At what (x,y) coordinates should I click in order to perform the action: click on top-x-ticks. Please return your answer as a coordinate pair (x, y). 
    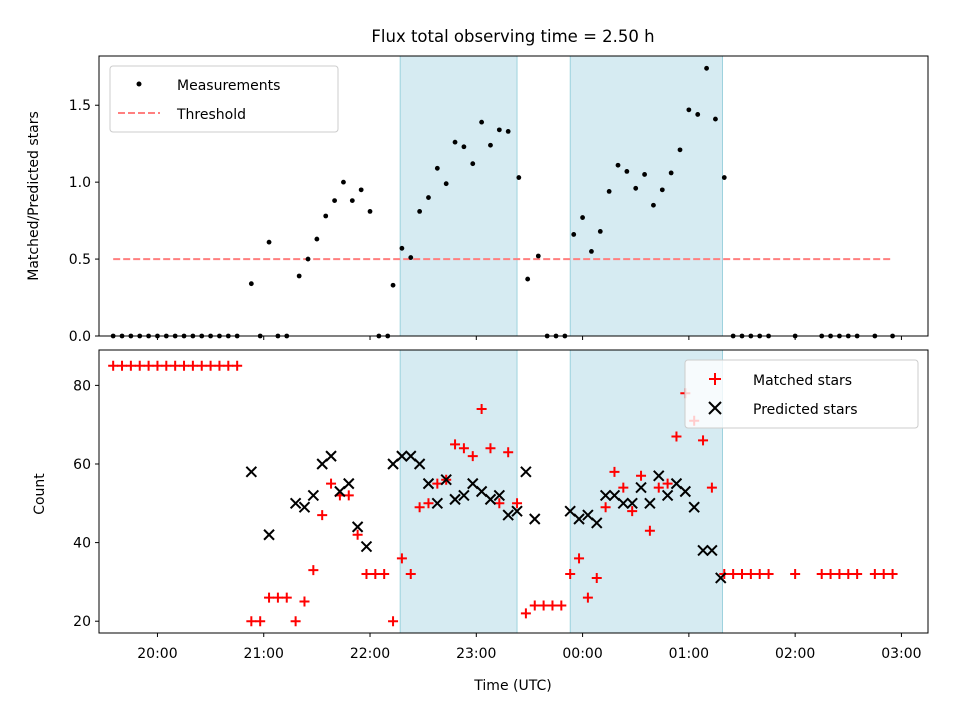
    Looking at the image, I should click on (529, 338).